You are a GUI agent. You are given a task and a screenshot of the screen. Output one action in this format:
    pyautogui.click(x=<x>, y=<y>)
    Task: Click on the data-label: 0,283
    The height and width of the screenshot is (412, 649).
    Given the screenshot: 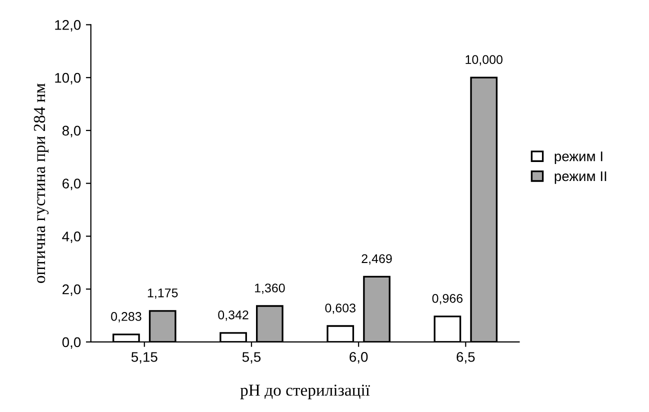 What is the action you would take?
    pyautogui.click(x=126, y=317)
    